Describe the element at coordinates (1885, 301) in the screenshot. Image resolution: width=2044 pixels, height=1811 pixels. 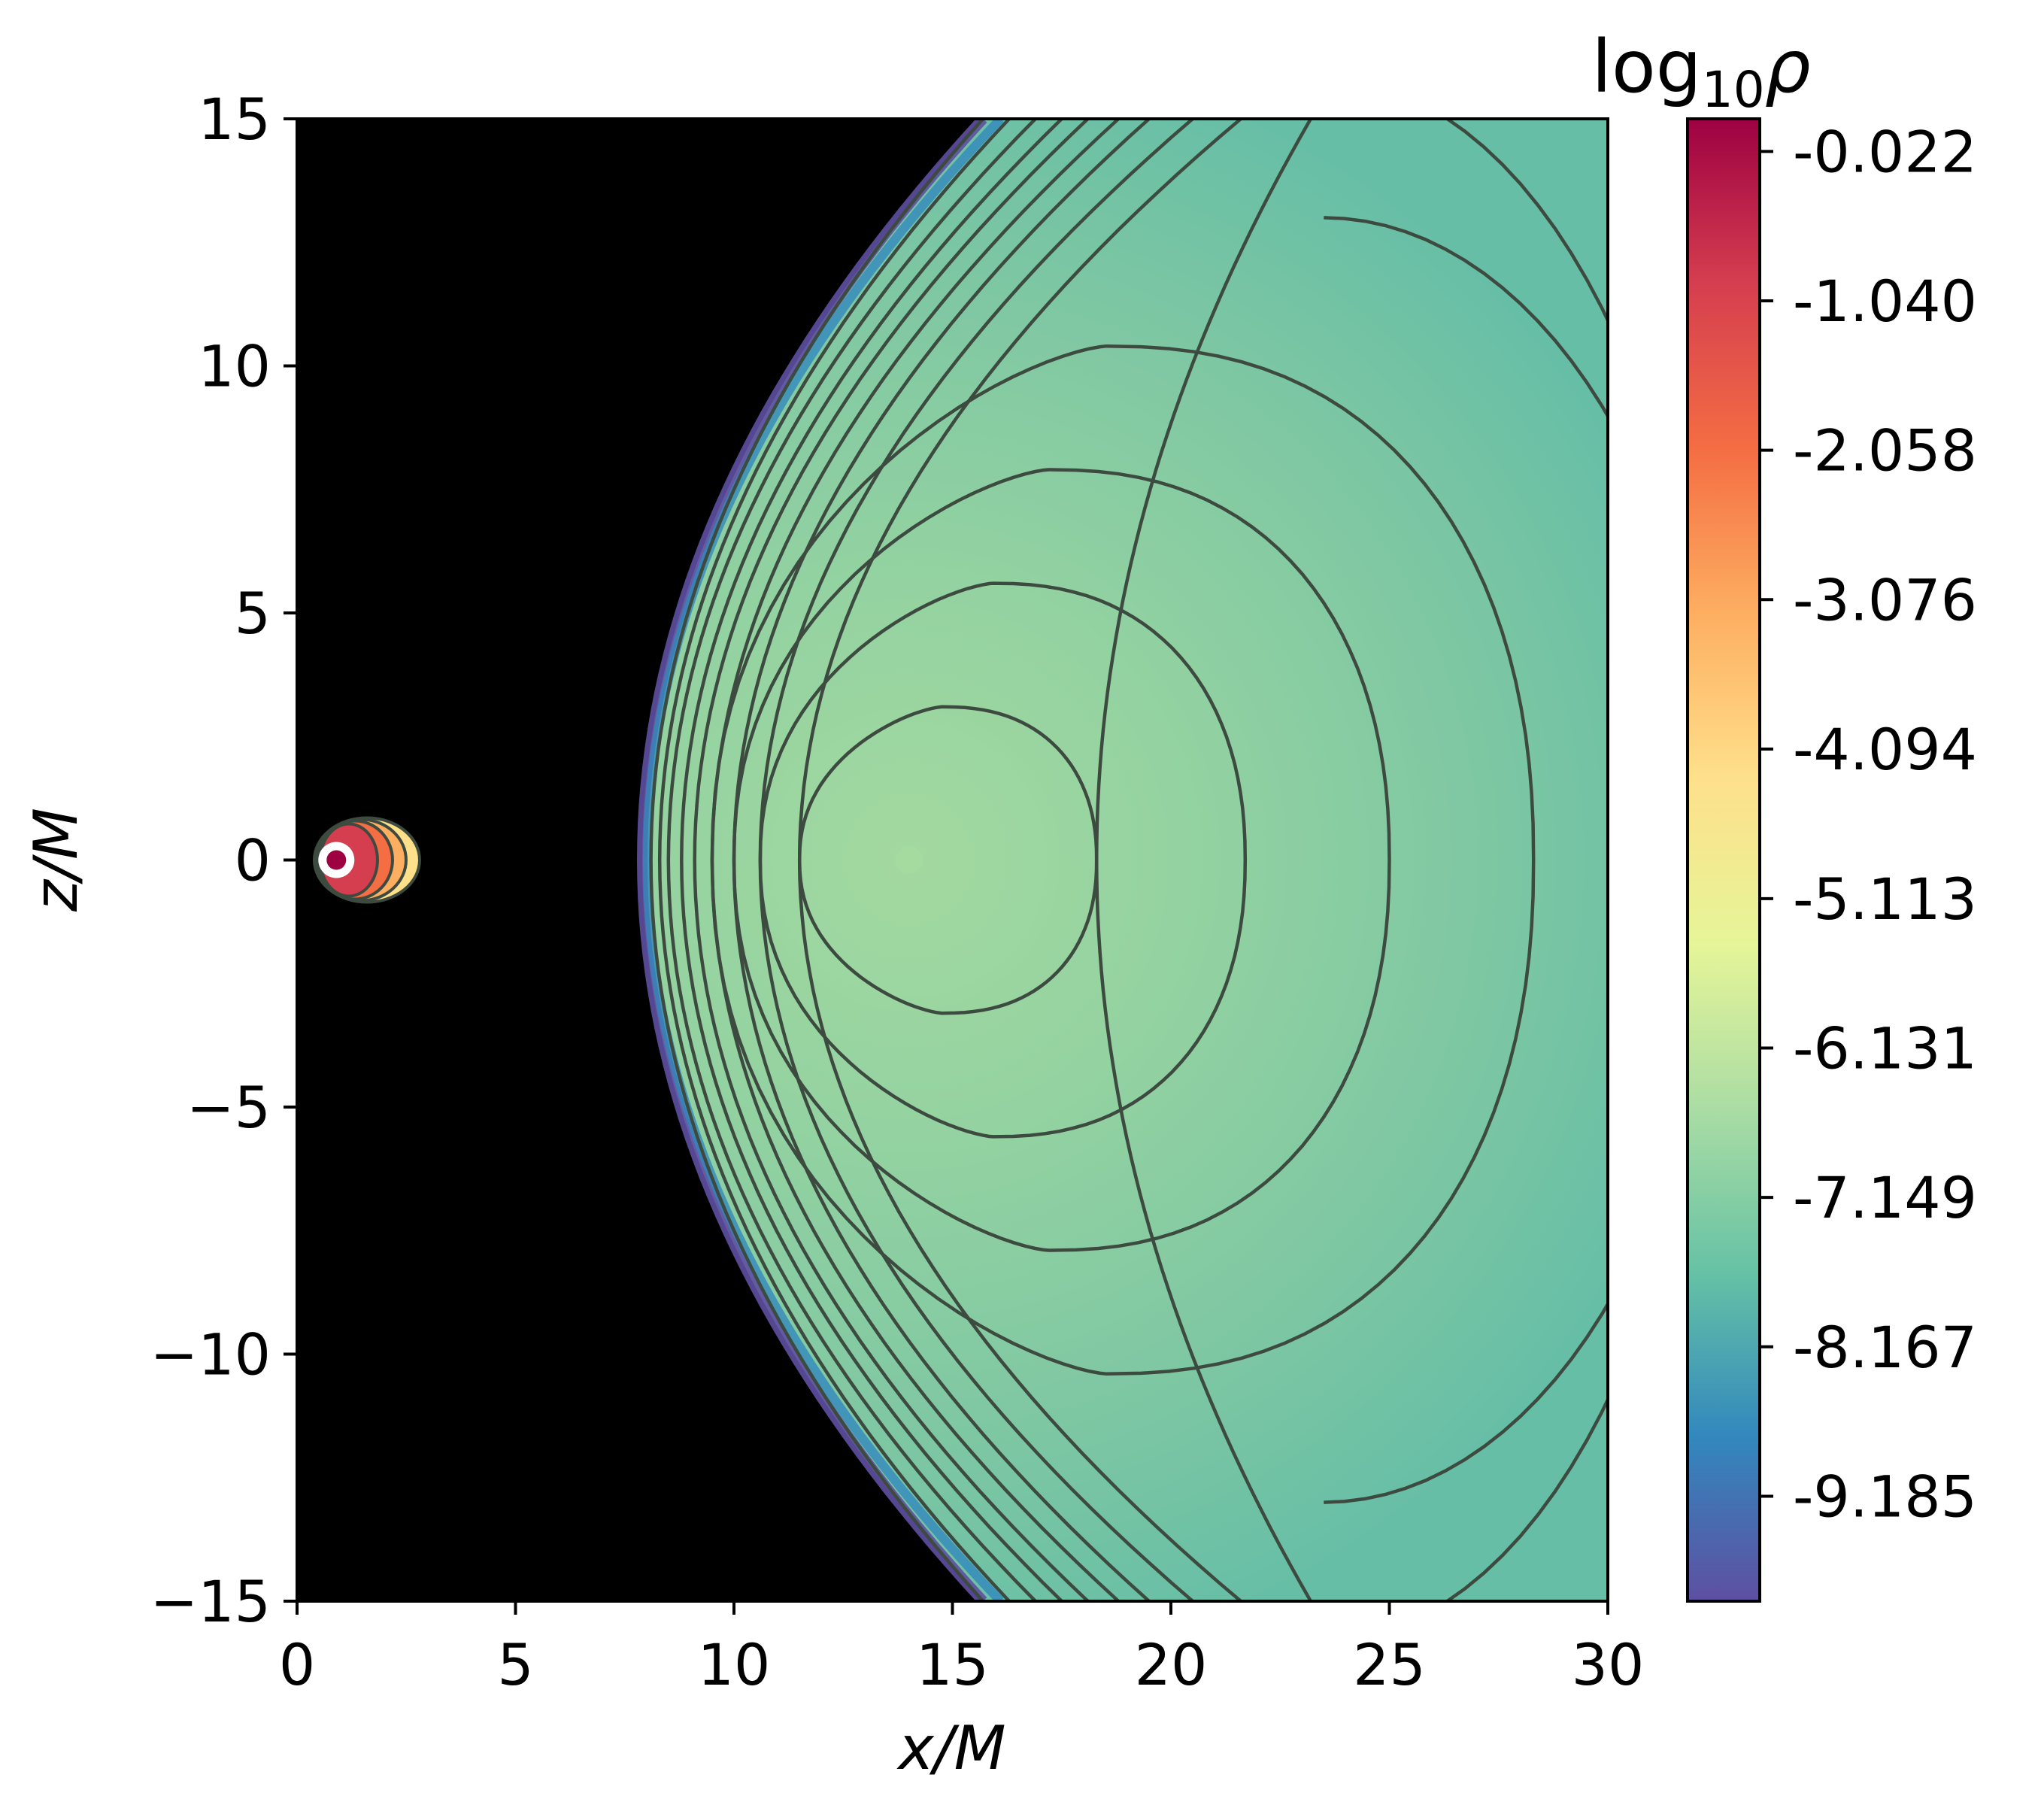
I see `colorbar-tick-label: -1.040` at that location.